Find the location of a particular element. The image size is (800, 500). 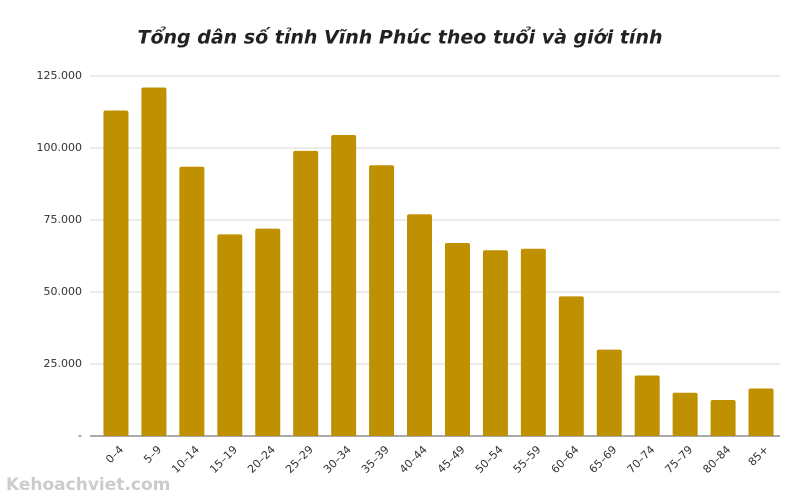

x-tick-label: 65–69 is located at coordinates (603, 459).